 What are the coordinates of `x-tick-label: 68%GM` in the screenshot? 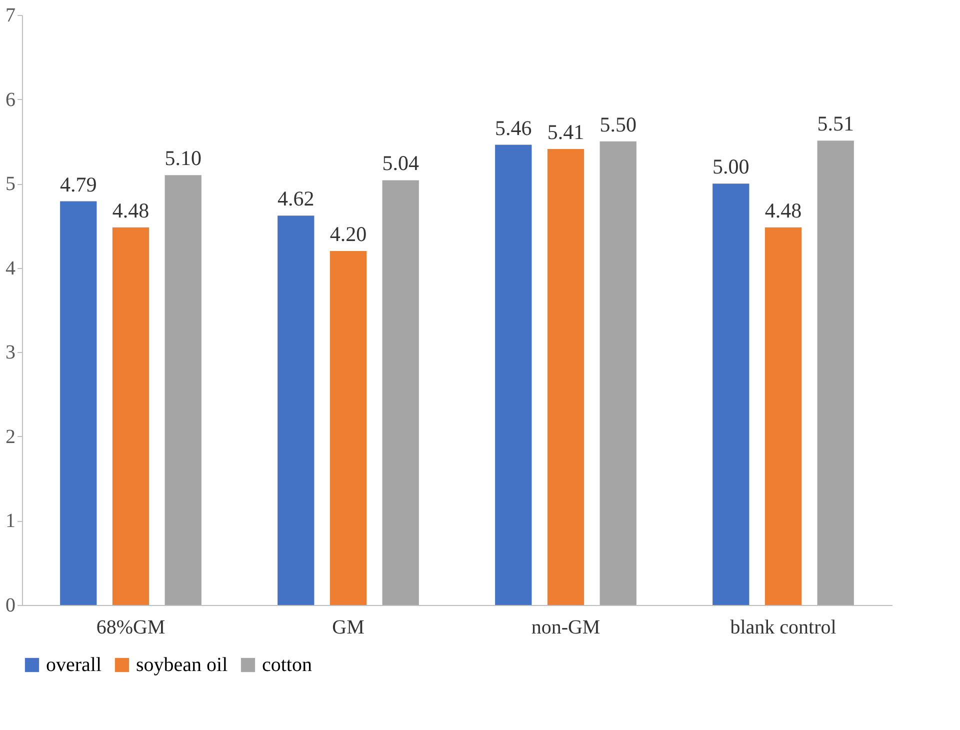 It's located at (131, 627).